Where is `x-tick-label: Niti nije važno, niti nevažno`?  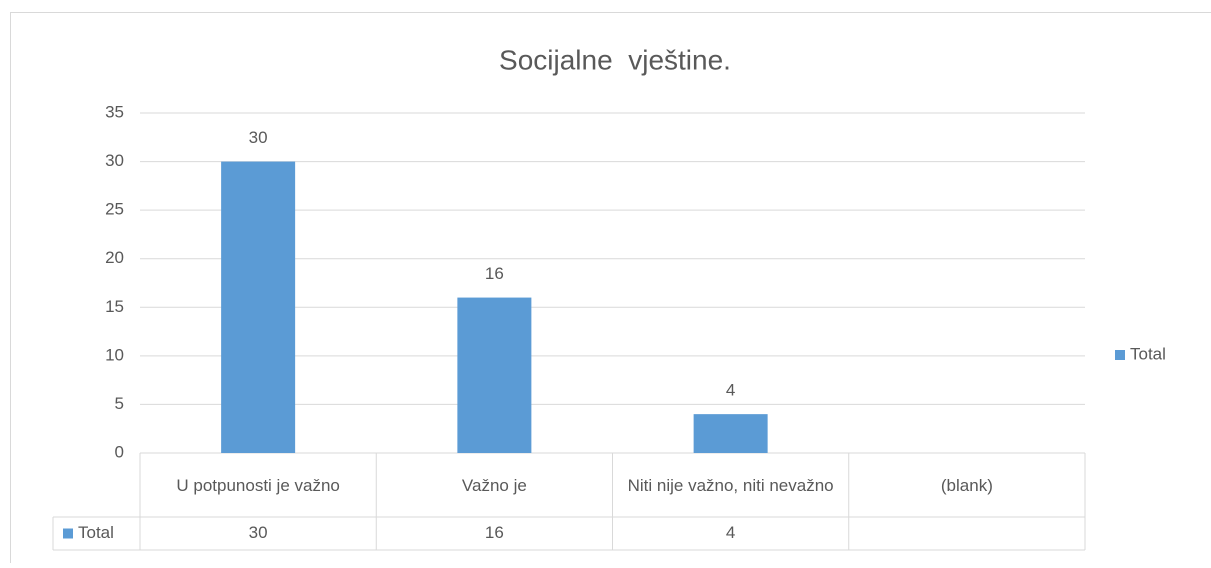 x-tick-label: Niti nije važno, niti nevažno is located at coordinates (731, 485).